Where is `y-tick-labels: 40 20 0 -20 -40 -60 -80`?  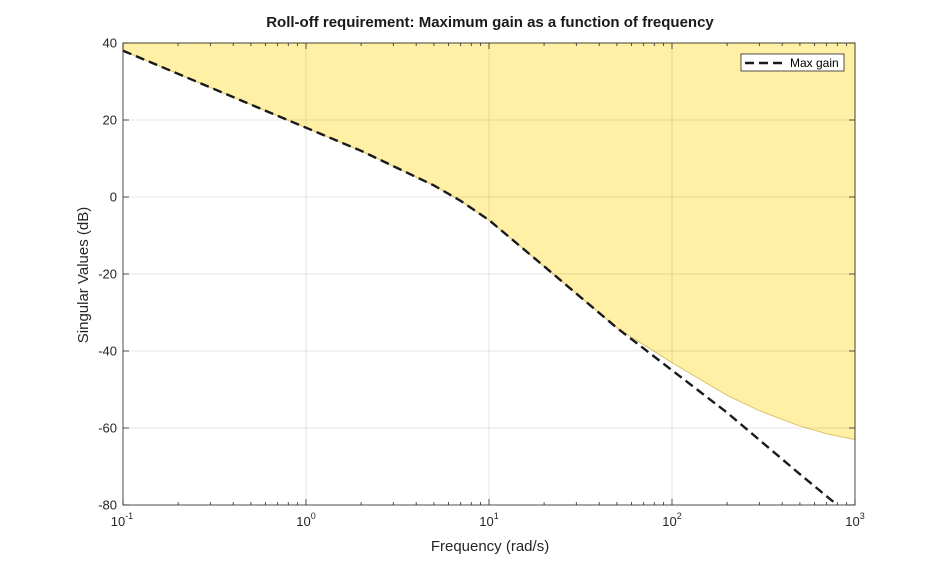
y-tick-labels: 40 20 0 -20 -40 -60 -80 is located at coordinates (107, 274).